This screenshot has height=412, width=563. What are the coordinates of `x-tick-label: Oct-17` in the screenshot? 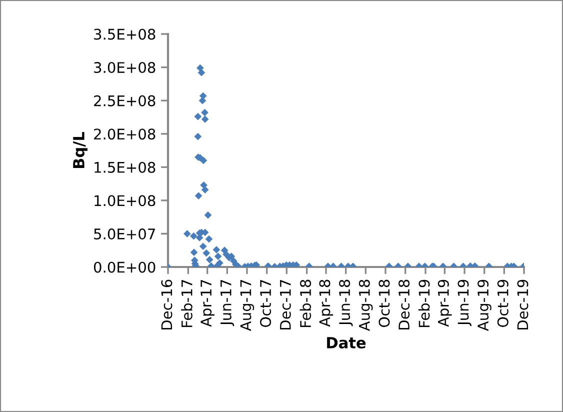 It's located at (266, 304).